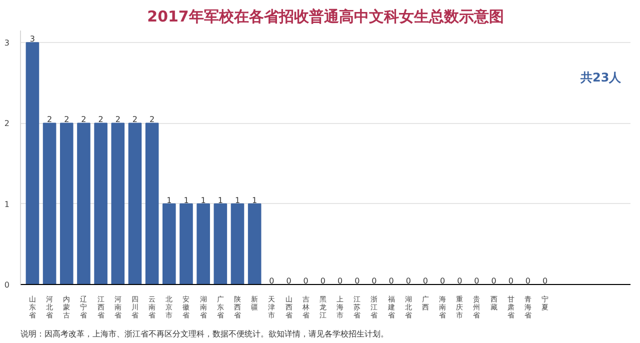 The height and width of the screenshot is (343, 640). What do you see at coordinates (204, 334) in the screenshot?
I see `text: 说明：因高考改革，上海市、浙江省不再区分文理科，数据不便统计。欲知详情，请见各学校招生计划。` at bounding box center [204, 334].